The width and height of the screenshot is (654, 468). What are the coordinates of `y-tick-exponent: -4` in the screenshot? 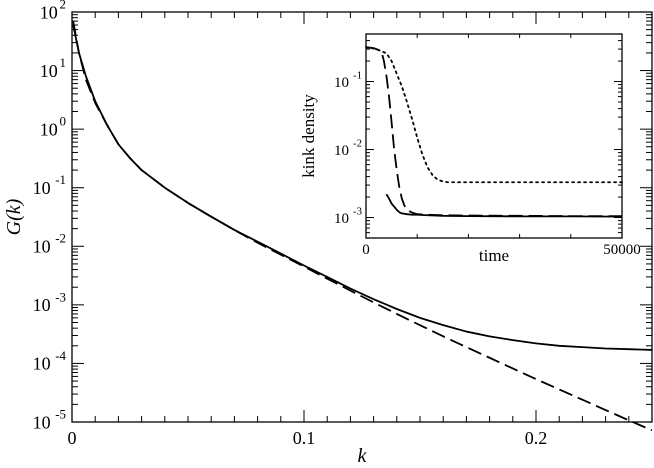 It's located at (60, 355).